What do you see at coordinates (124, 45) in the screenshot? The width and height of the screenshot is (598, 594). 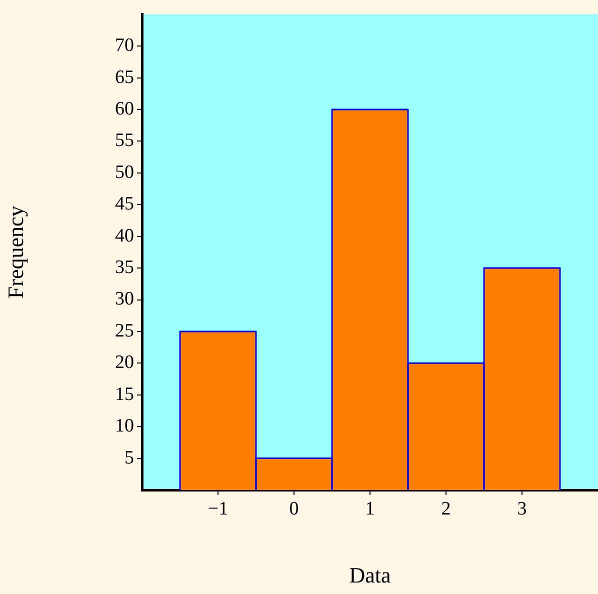 I see `y-tick-label: 70` at bounding box center [124, 45].